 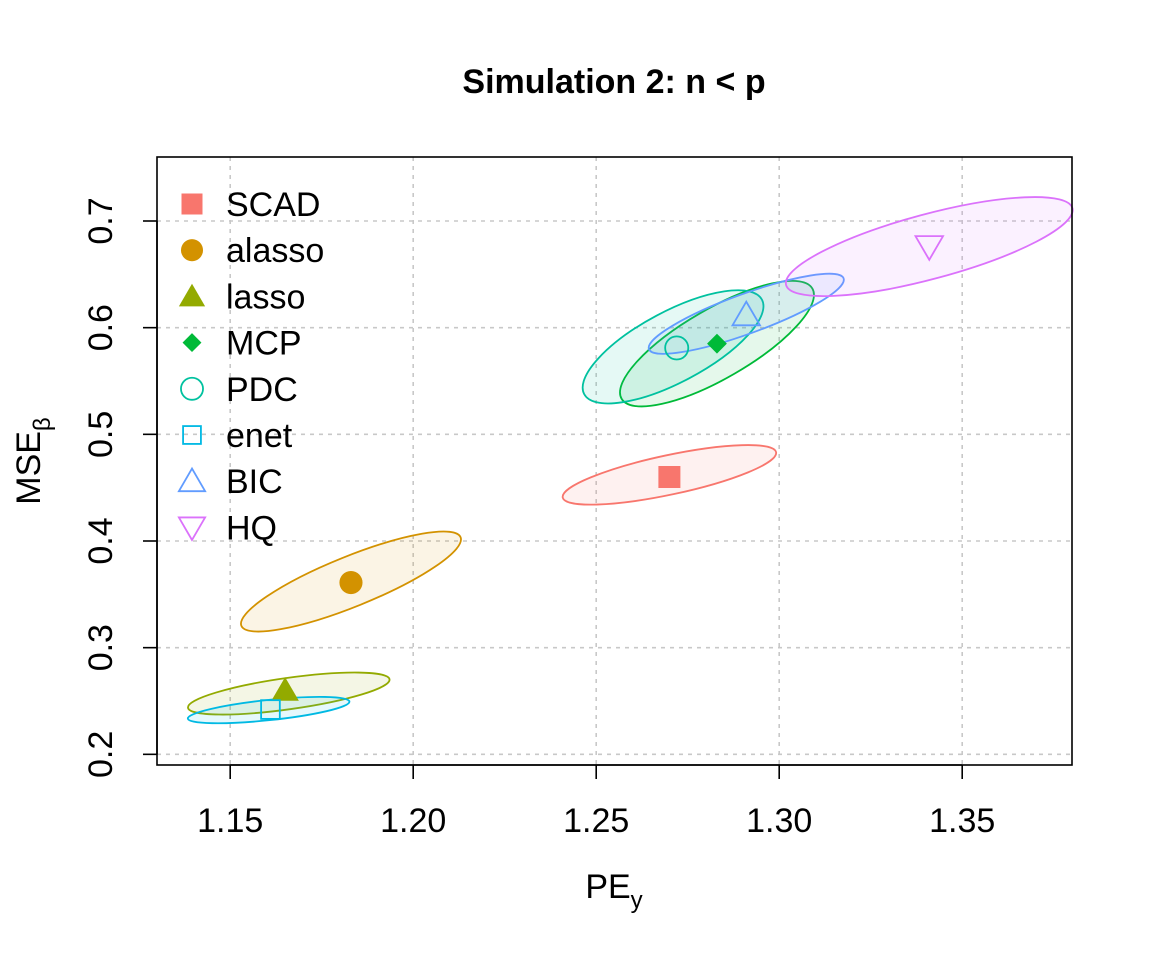 What do you see at coordinates (192, 479) in the screenshot?
I see `legend-symbol-bic` at bounding box center [192, 479].